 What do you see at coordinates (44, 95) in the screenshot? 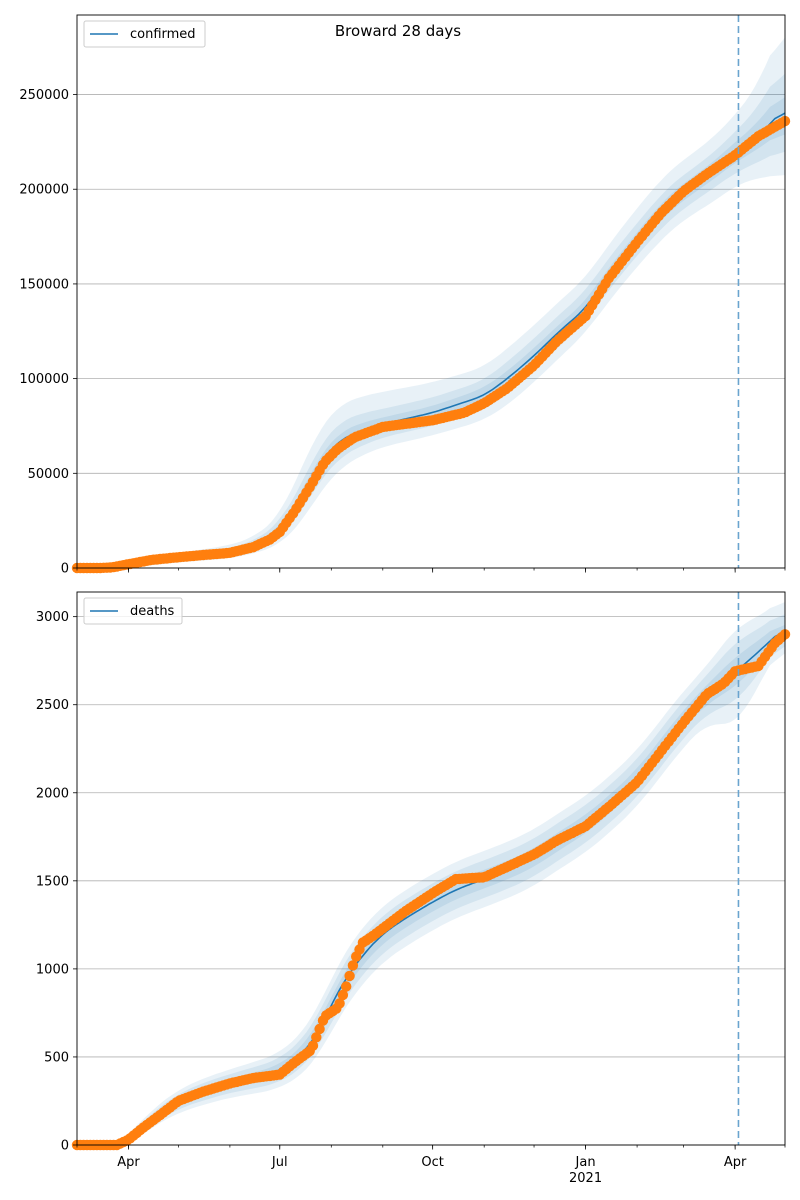
I see `y-tick-label: 250000` at bounding box center [44, 95].